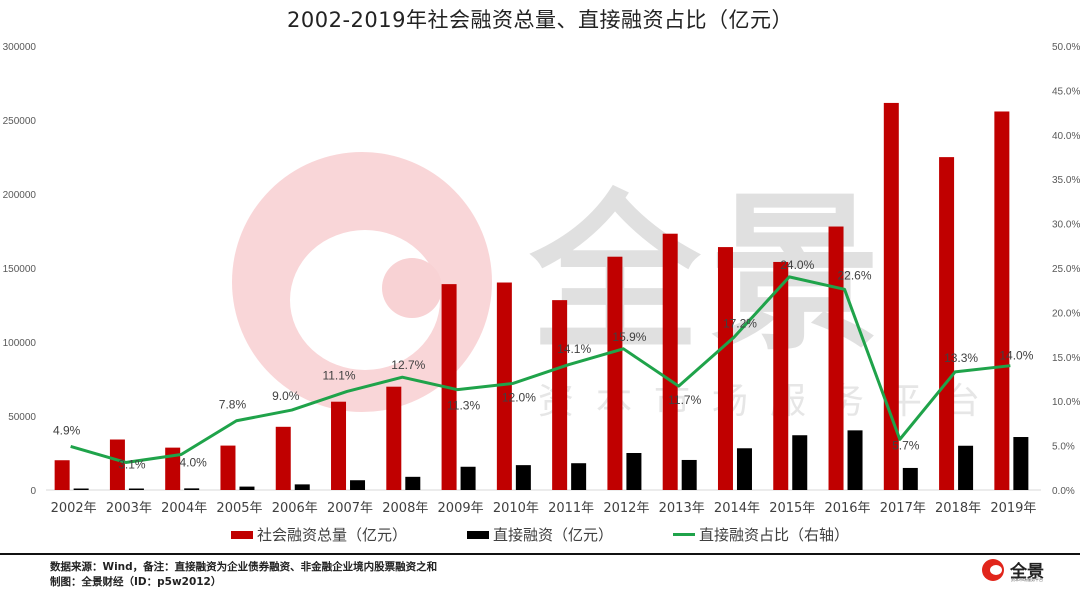 This screenshot has height=592, width=1080. I want to click on y-left-tick: 50000, so click(22, 417).